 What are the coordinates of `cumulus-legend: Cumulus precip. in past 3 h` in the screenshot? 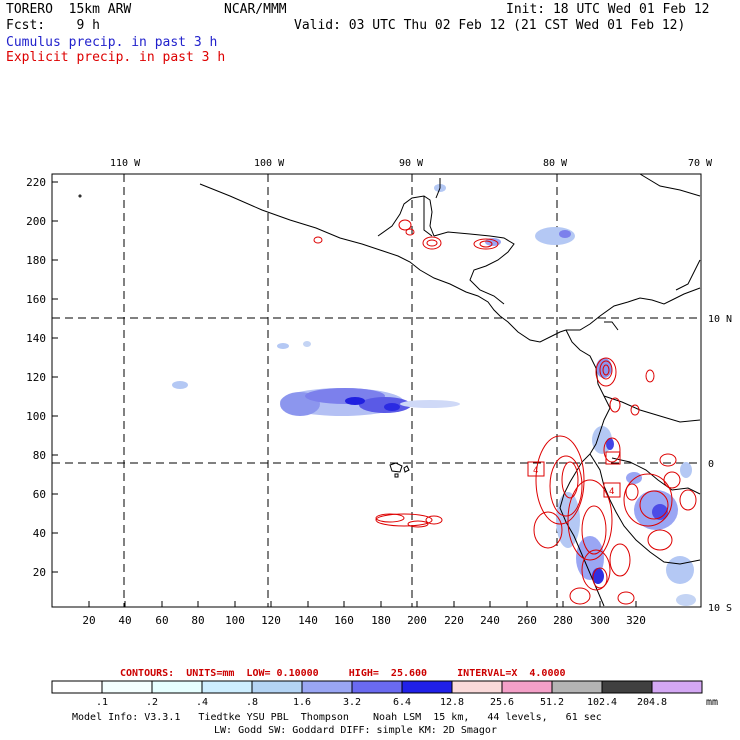 It's located at (112, 42).